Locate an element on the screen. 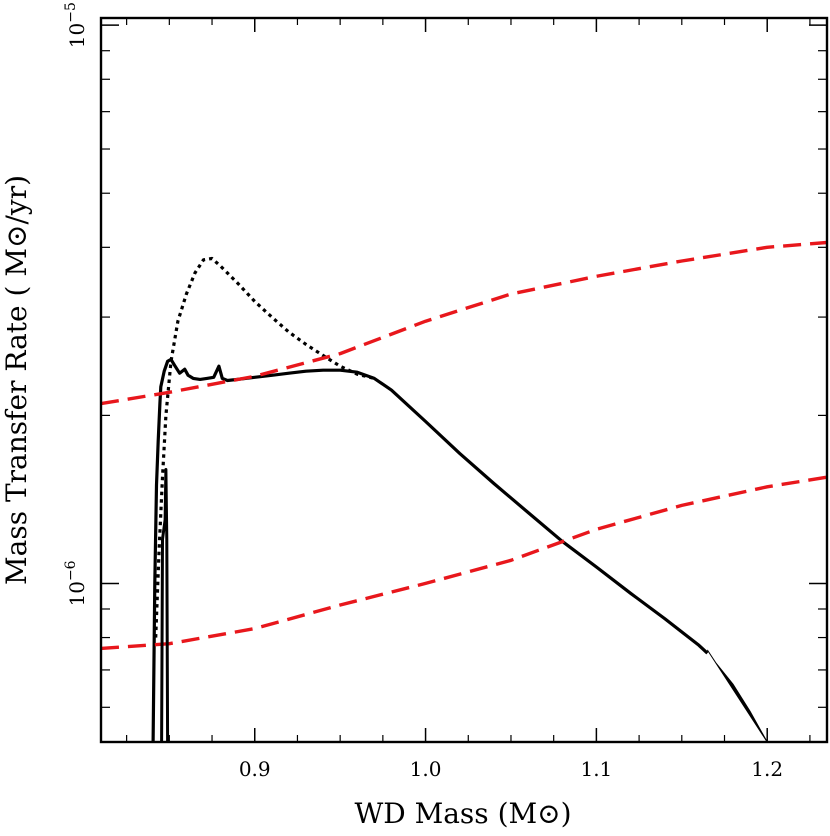 The height and width of the screenshot is (836, 830). x-tick-label: 0.9 is located at coordinates (255, 769).